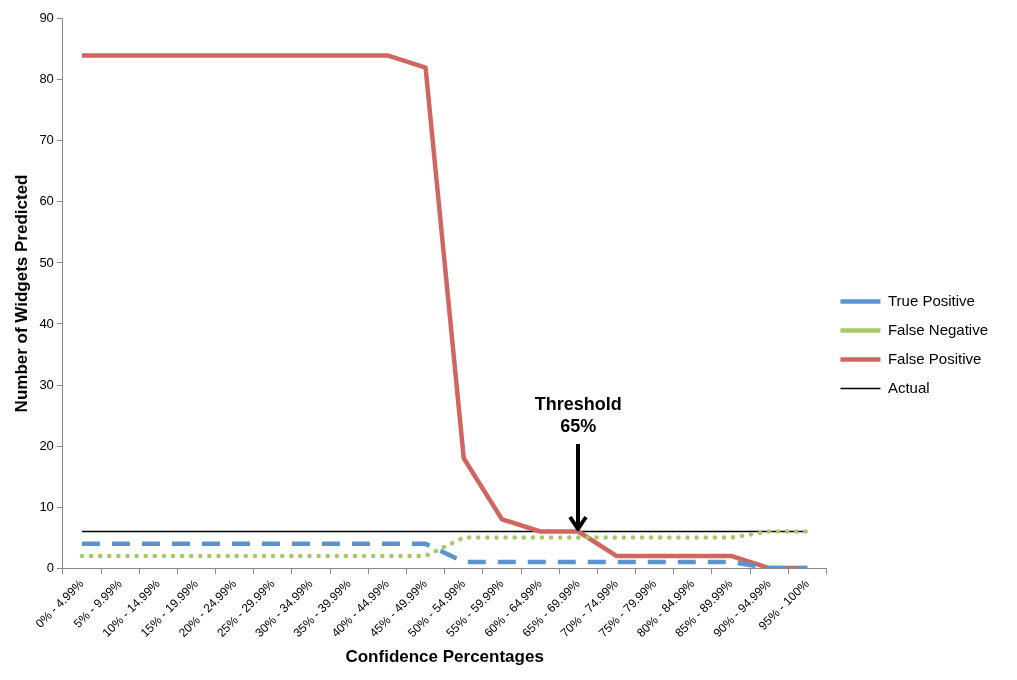  Describe the element at coordinates (934, 358) in the screenshot. I see `legend-label: False Positive` at that location.